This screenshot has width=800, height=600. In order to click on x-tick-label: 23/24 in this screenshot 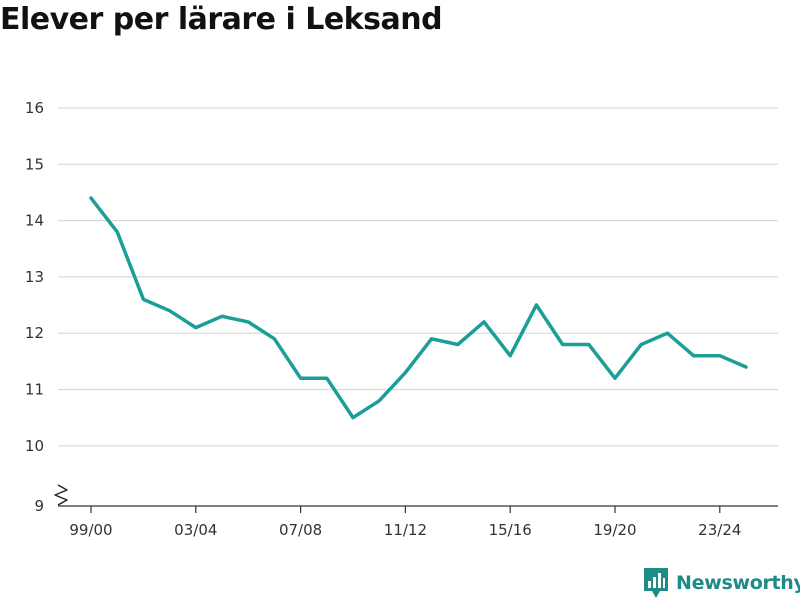, I will do `click(719, 530)`.